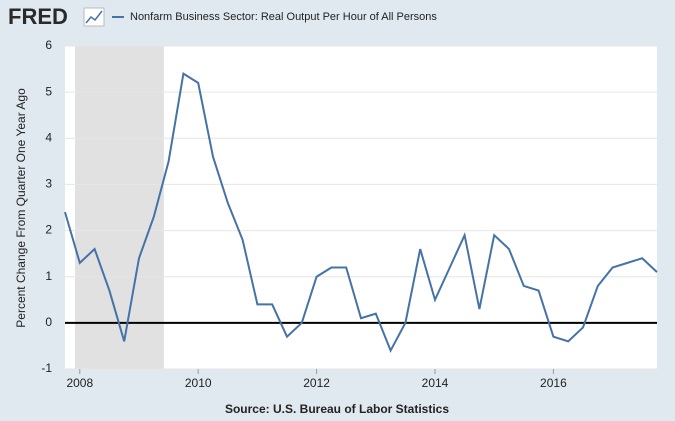 The width and height of the screenshot is (675, 421). What do you see at coordinates (316, 383) in the screenshot?
I see `x-tick-label: 2012` at bounding box center [316, 383].